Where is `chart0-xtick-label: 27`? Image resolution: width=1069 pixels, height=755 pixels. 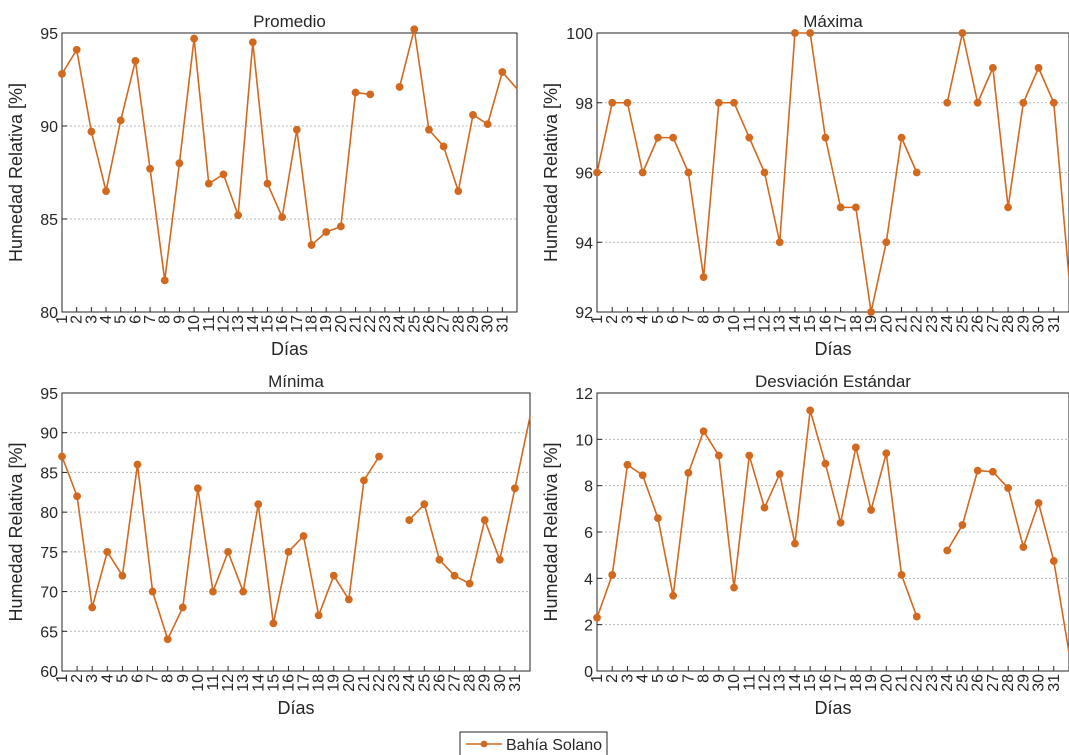
chart0-xtick-label: 27 is located at coordinates (444, 324).